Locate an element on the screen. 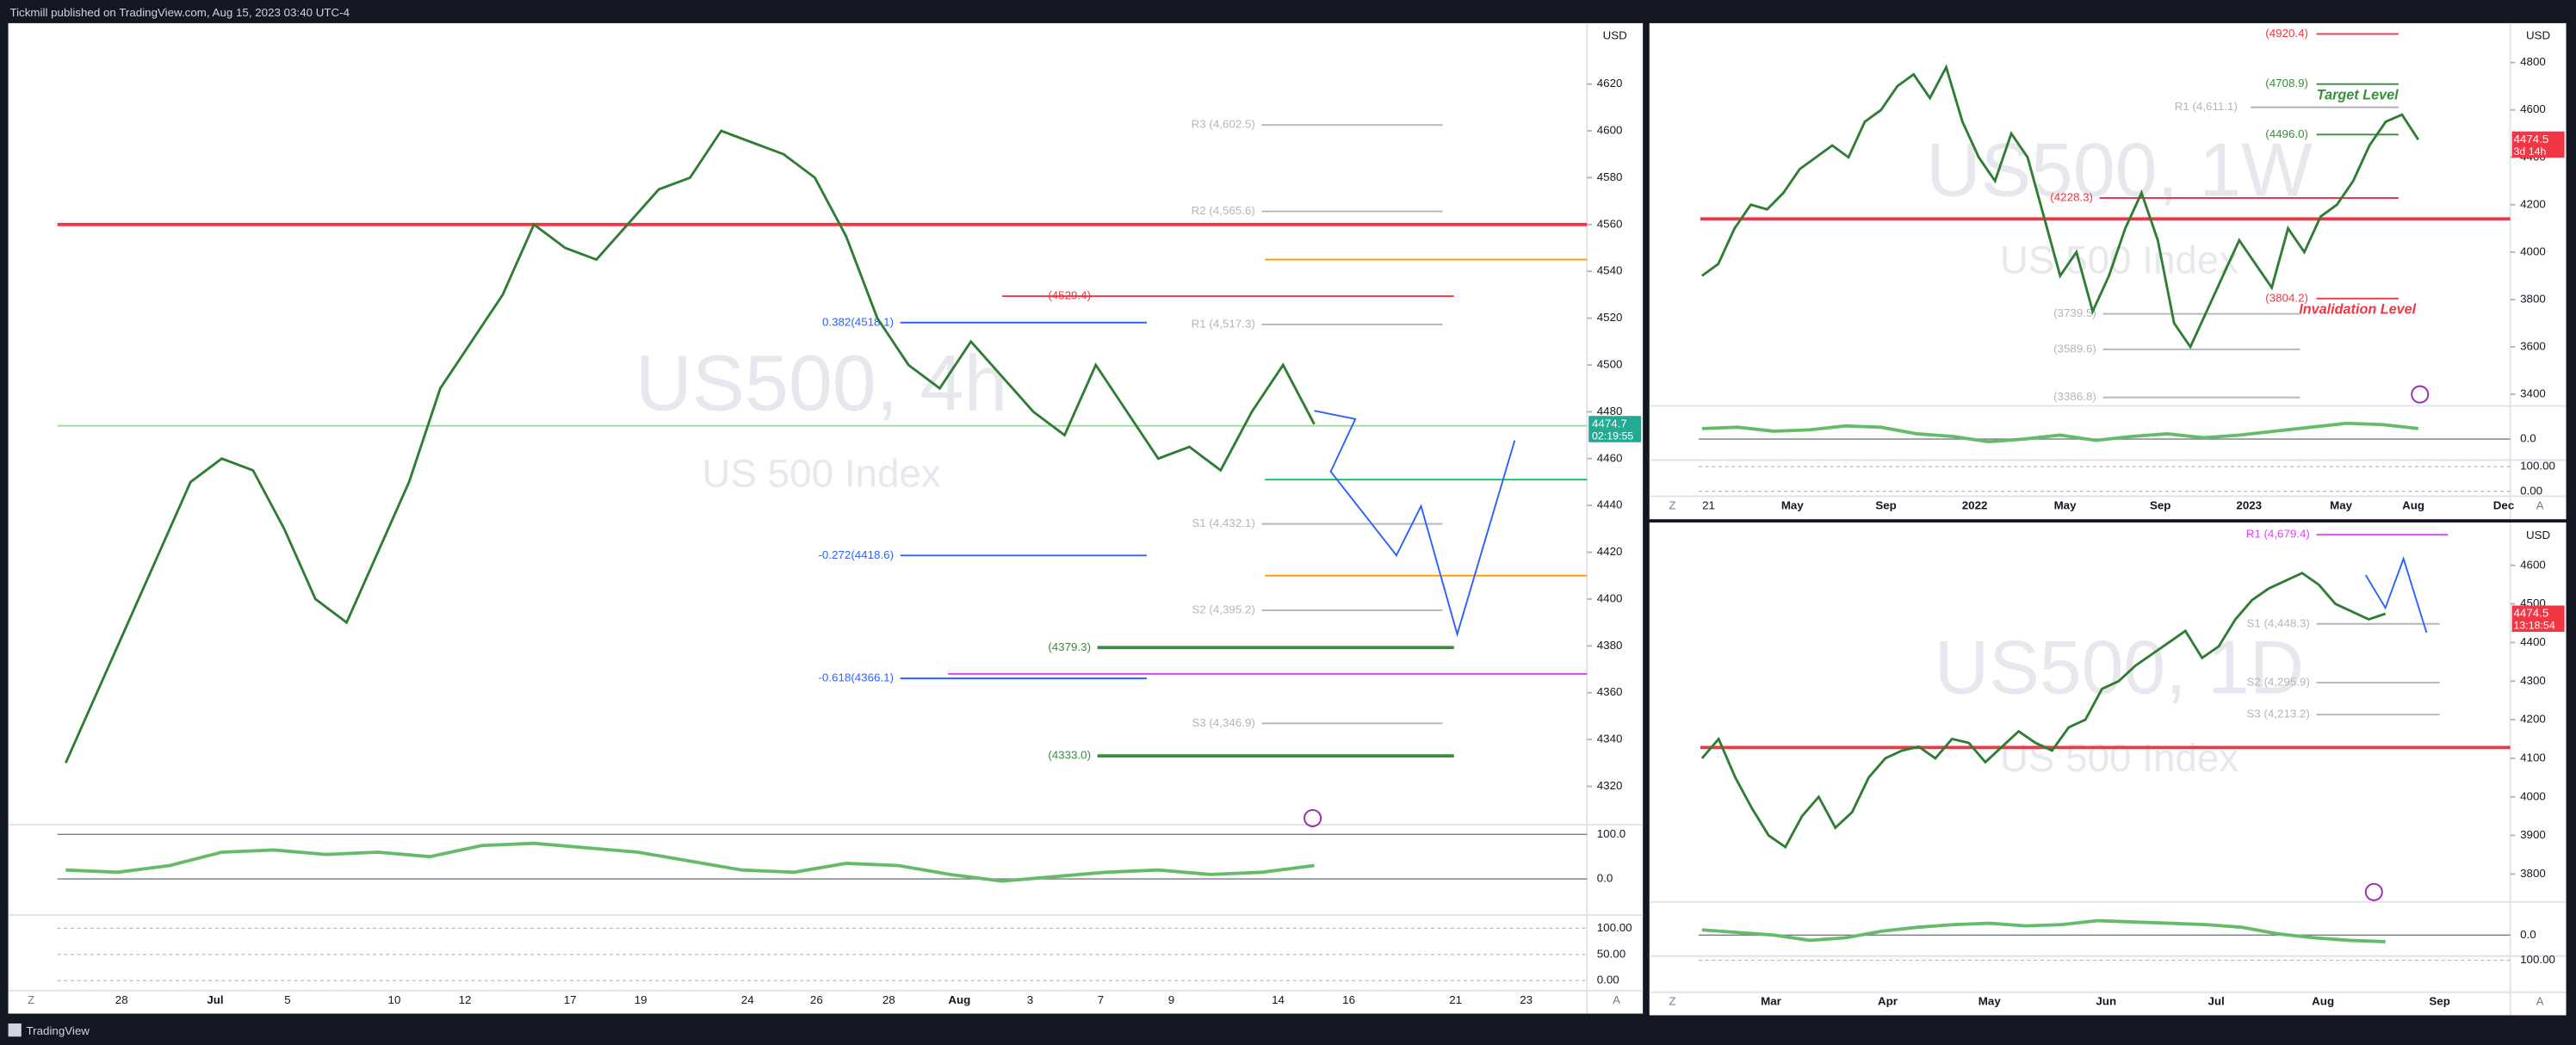 The image size is (2576, 1045). y-tick-label: 4800 is located at coordinates (2533, 62).